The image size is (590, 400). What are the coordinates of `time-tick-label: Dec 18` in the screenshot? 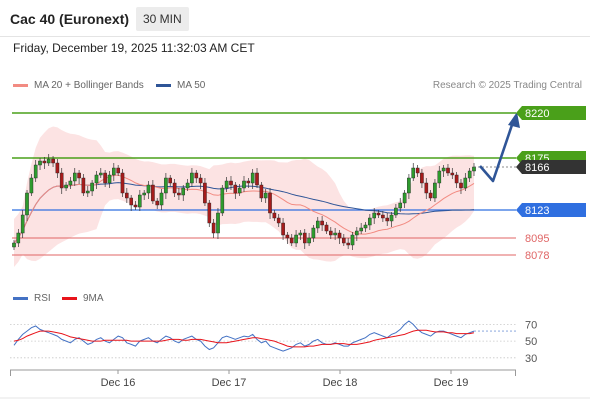 It's located at (340, 383).